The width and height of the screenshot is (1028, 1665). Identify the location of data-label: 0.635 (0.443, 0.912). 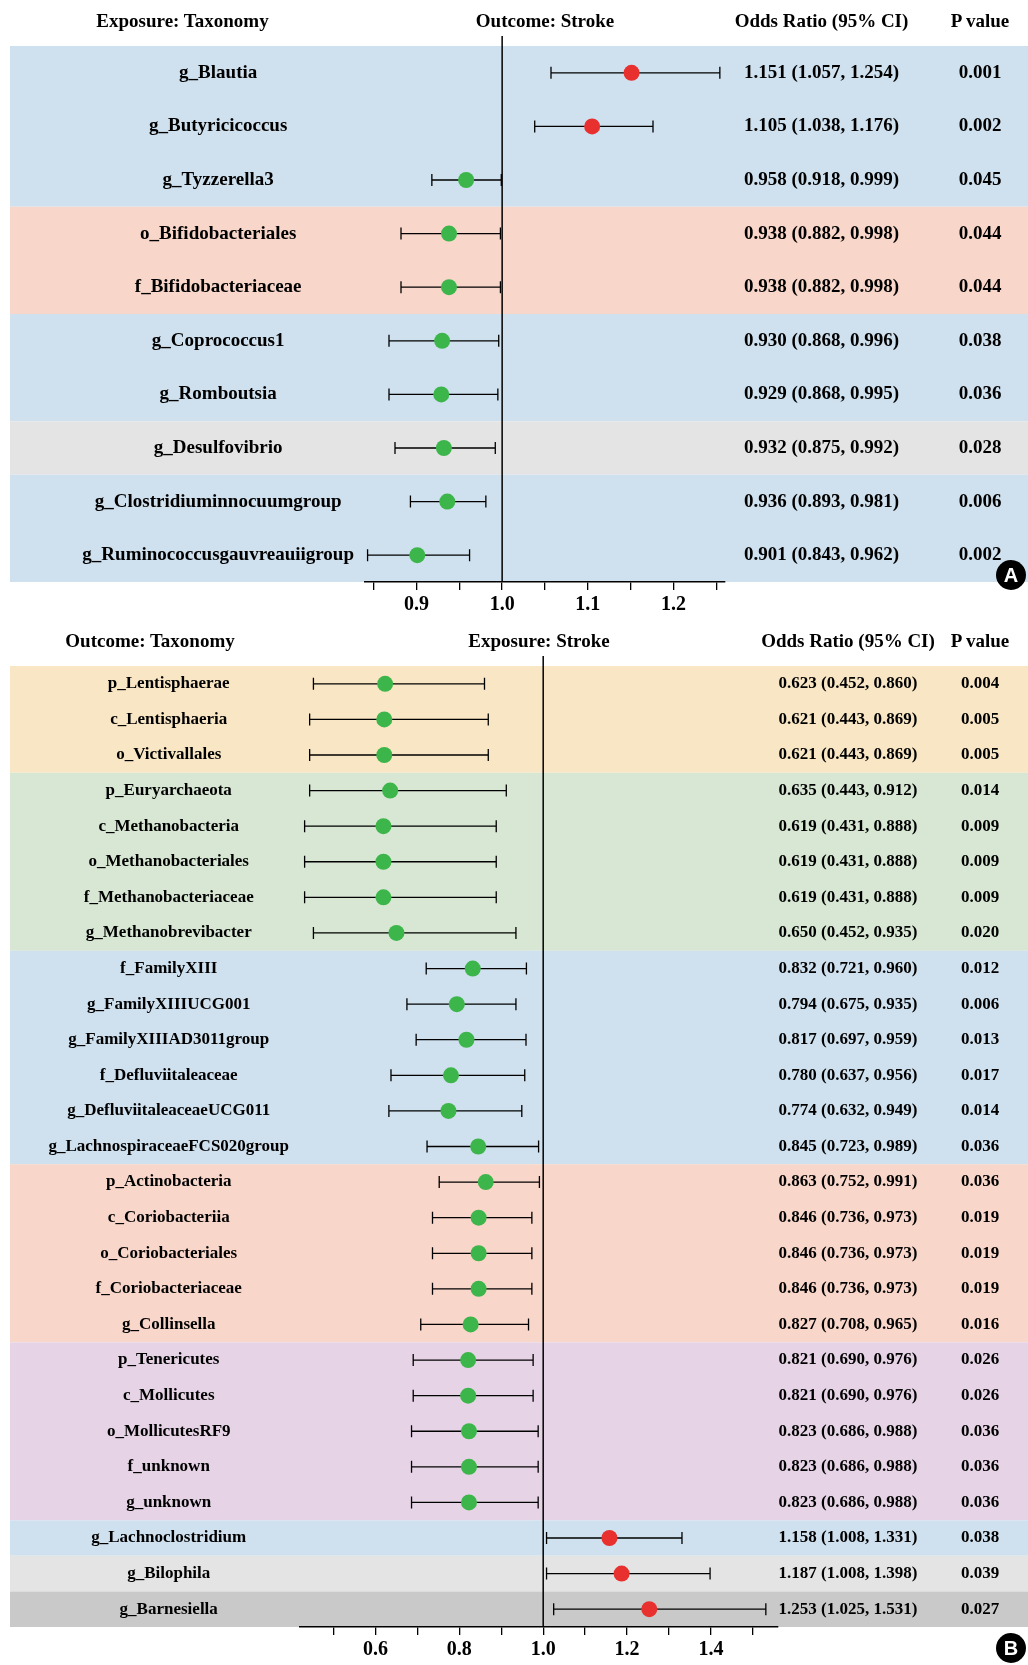
(848, 789).